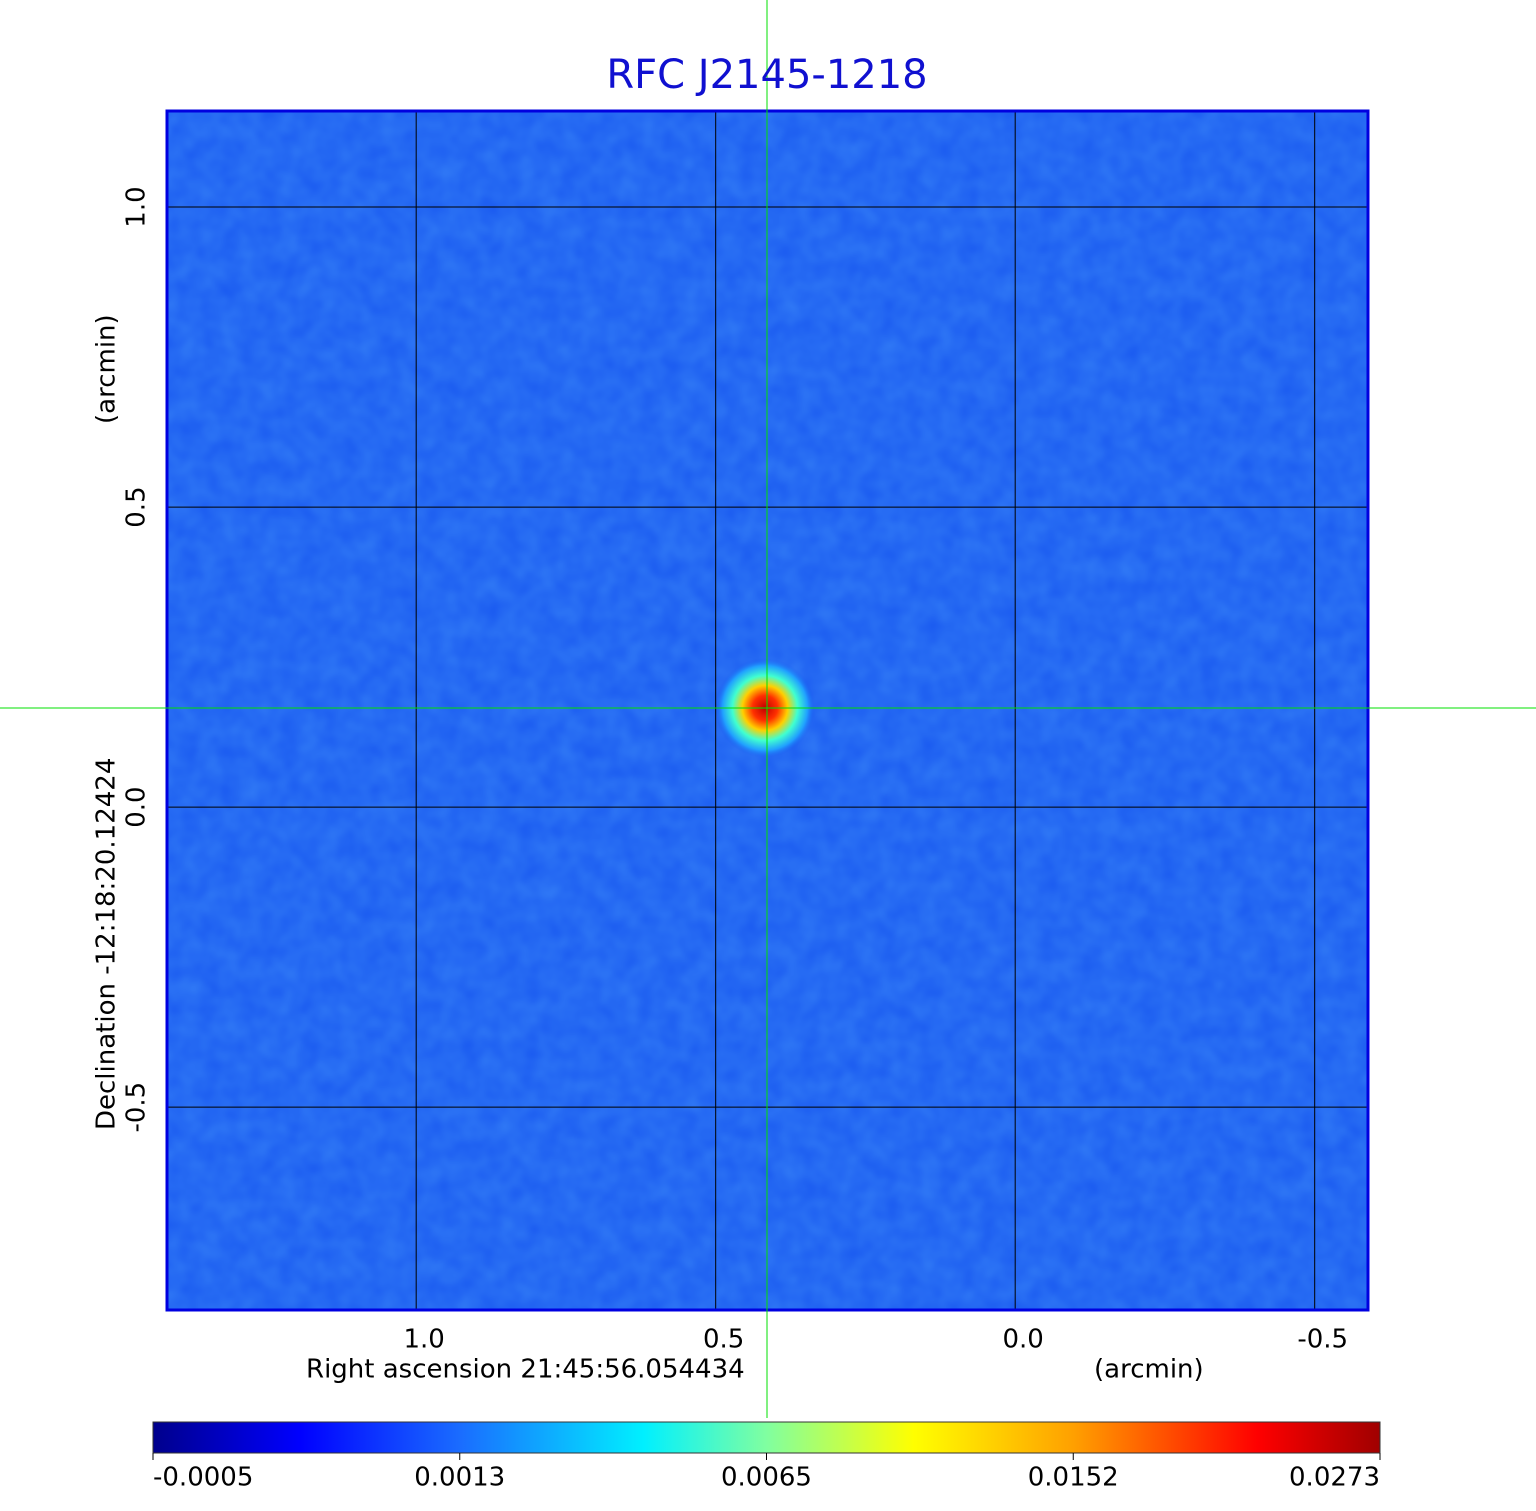 This screenshot has height=1511, width=1536. I want to click on colorbar, so click(766, 1437).